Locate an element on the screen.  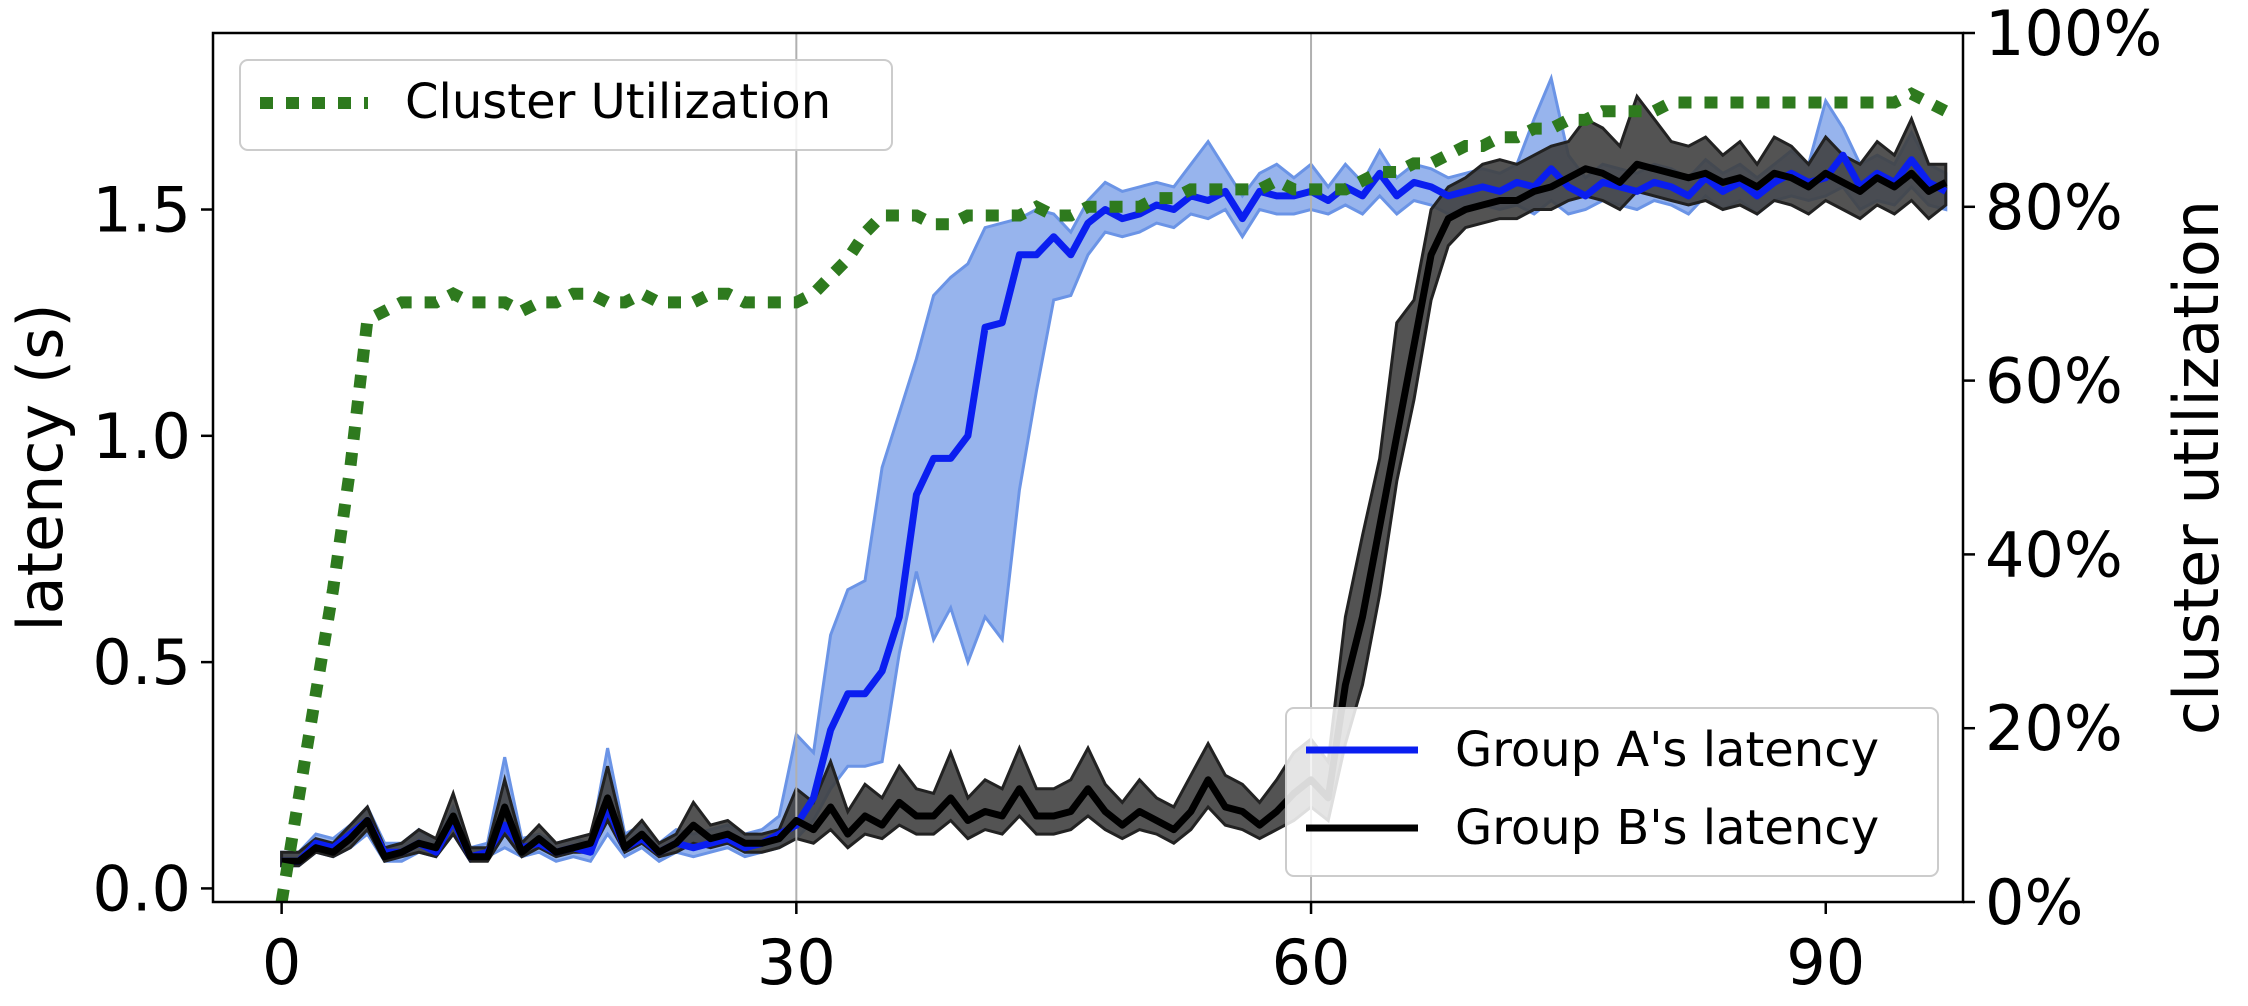
y2-tick-label: 20% is located at coordinates (2054, 728).